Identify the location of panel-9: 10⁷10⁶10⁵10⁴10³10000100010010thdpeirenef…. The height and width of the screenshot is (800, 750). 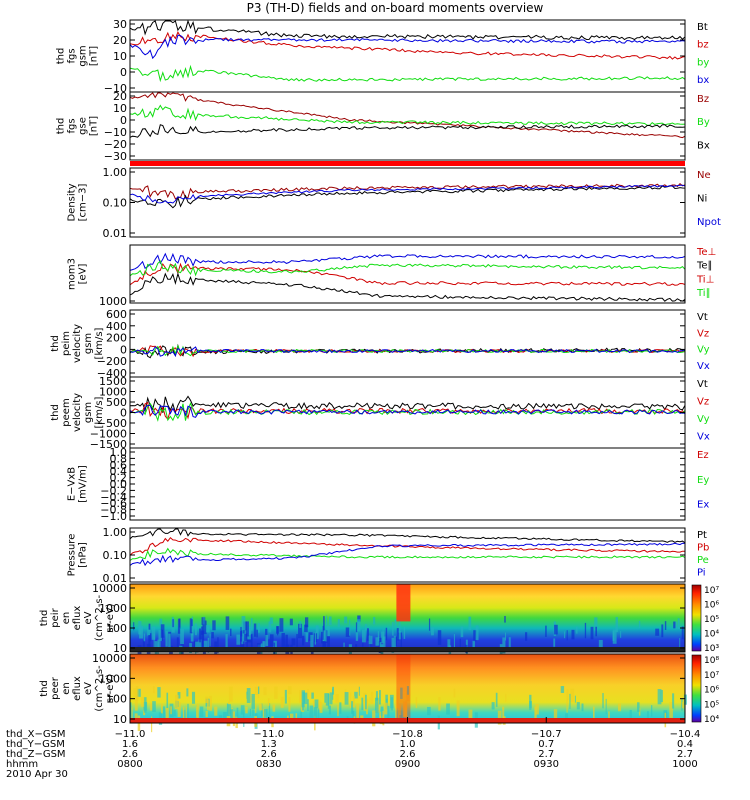
(379, 622).